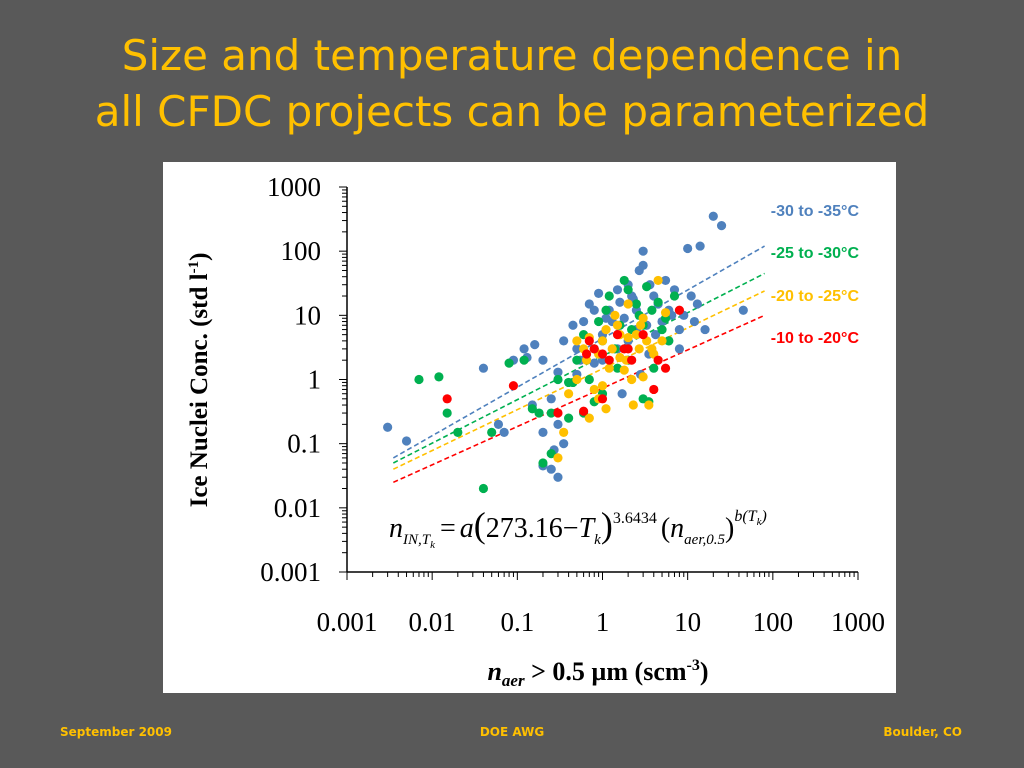  I want to click on x-tick-label: 0.001, so click(347, 622).